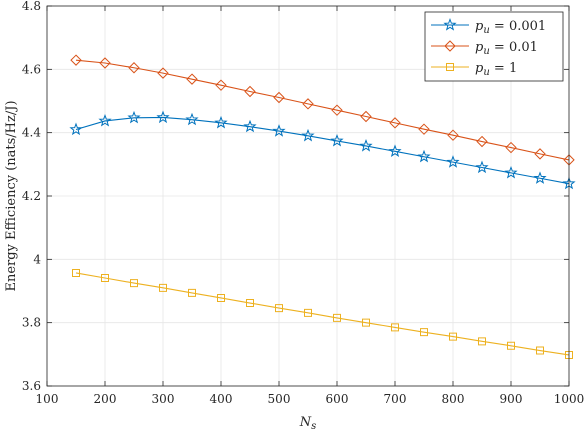 The width and height of the screenshot is (584, 436). I want to click on x-tick-label: 1000, so click(569, 399).